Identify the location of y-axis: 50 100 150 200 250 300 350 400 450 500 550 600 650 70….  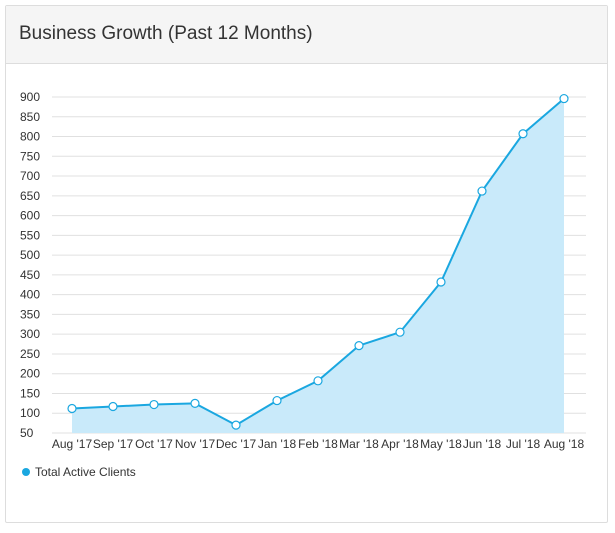
(30, 265).